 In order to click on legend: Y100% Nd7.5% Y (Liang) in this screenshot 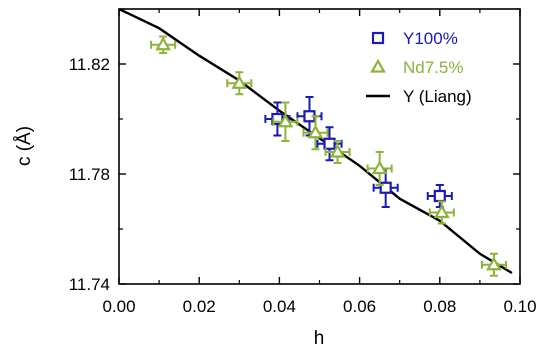, I will do `click(419, 67)`.